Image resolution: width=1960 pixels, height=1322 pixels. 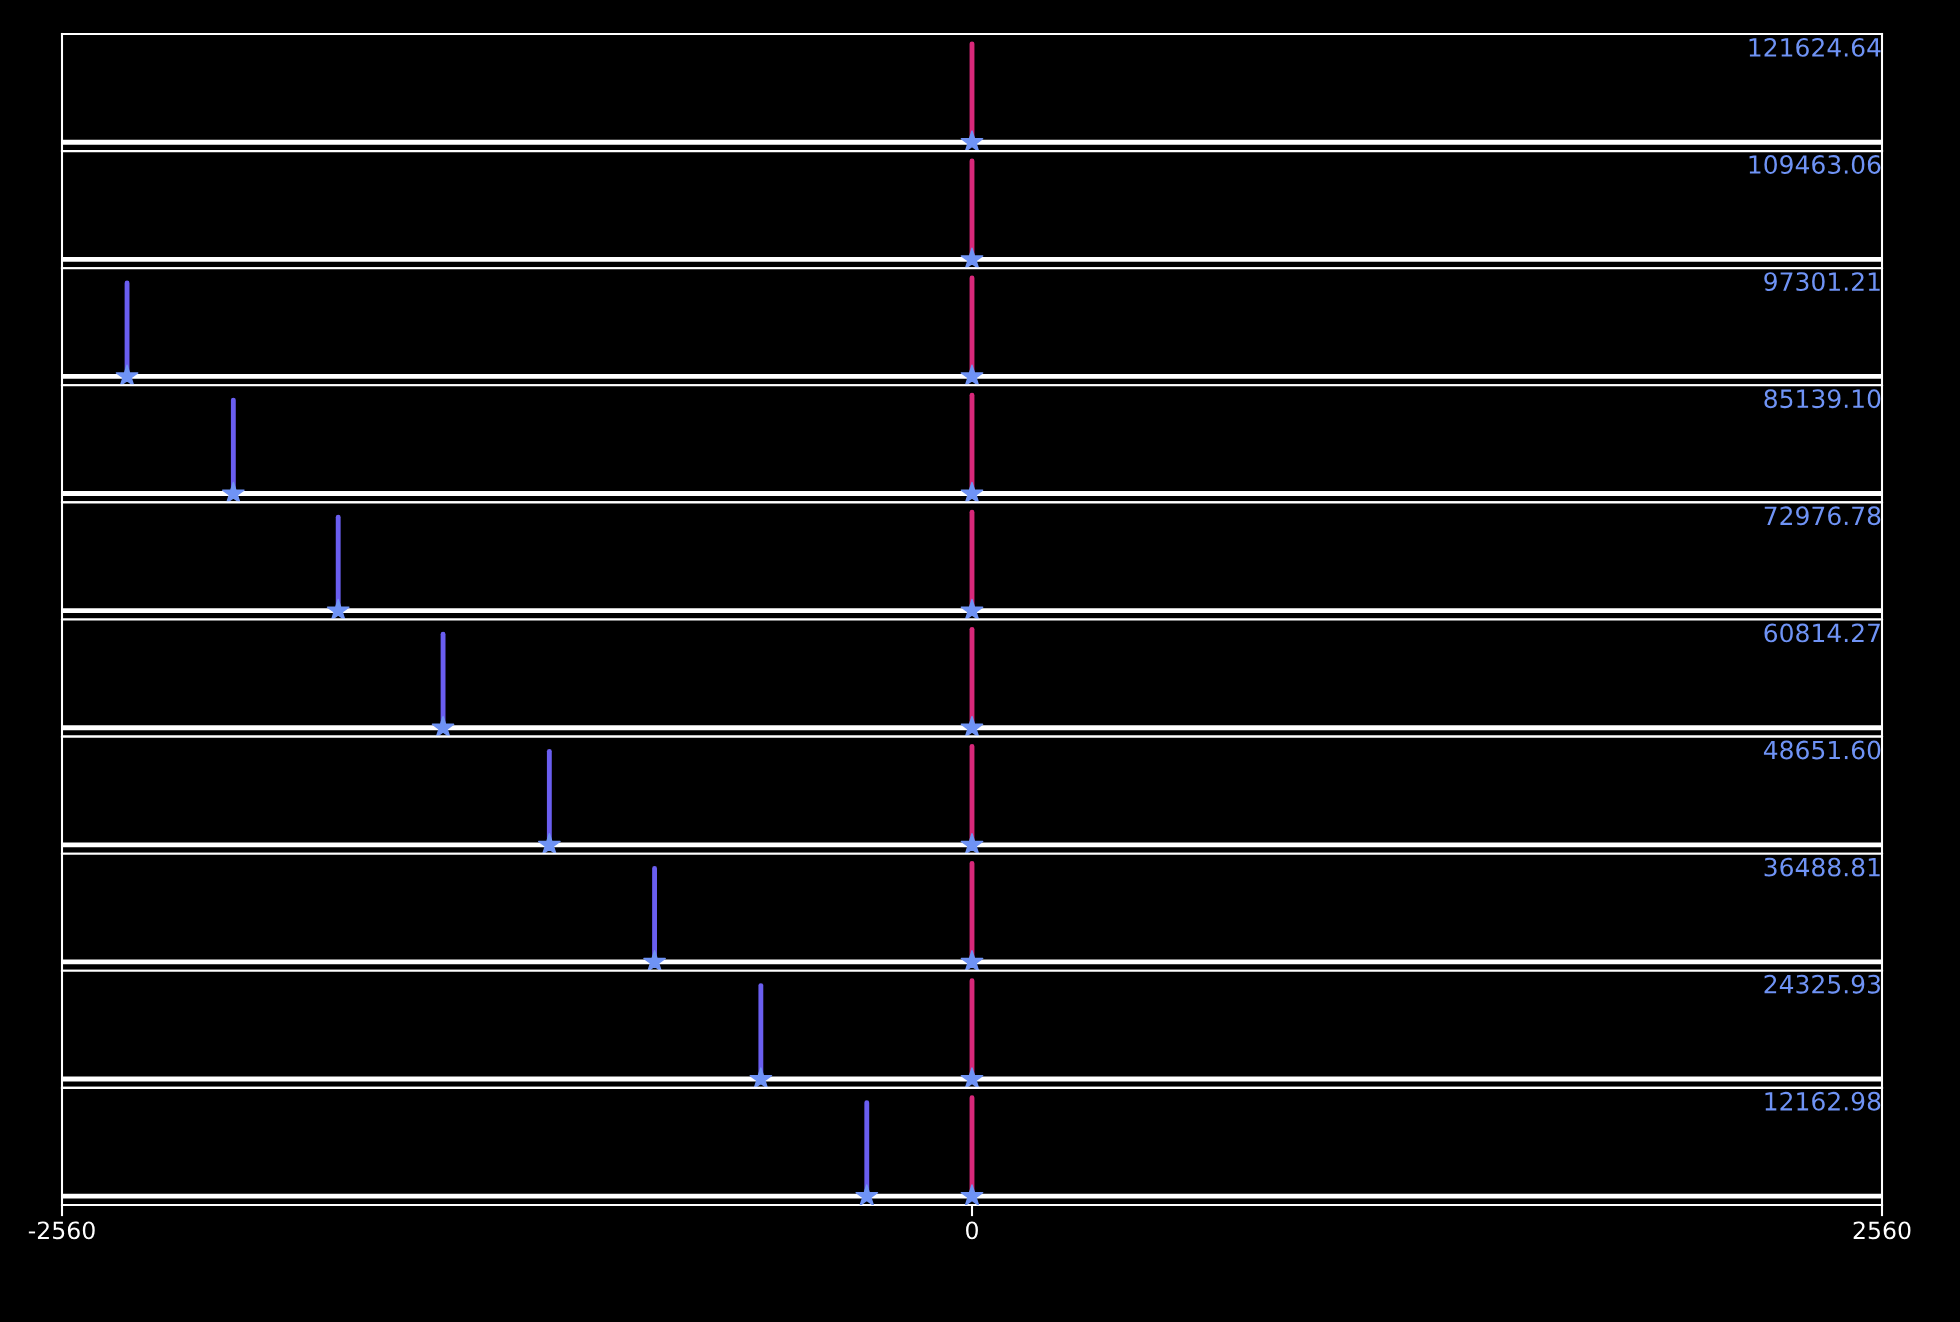 What do you see at coordinates (1822, 984) in the screenshot?
I see `annotation: 24325.93` at bounding box center [1822, 984].